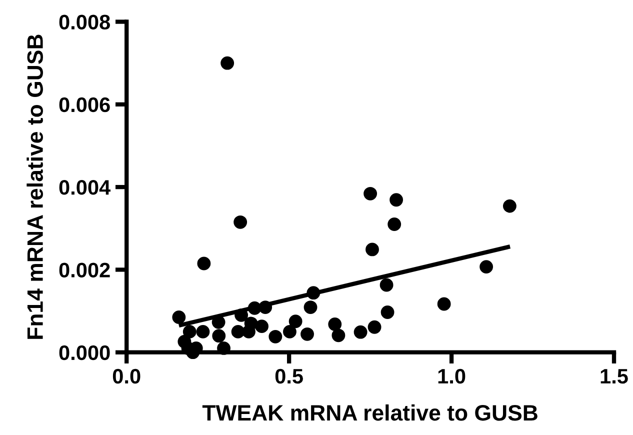 This screenshot has height=435, width=633. What do you see at coordinates (84, 270) in the screenshot?
I see `y-tick-label: 0.002` at bounding box center [84, 270].